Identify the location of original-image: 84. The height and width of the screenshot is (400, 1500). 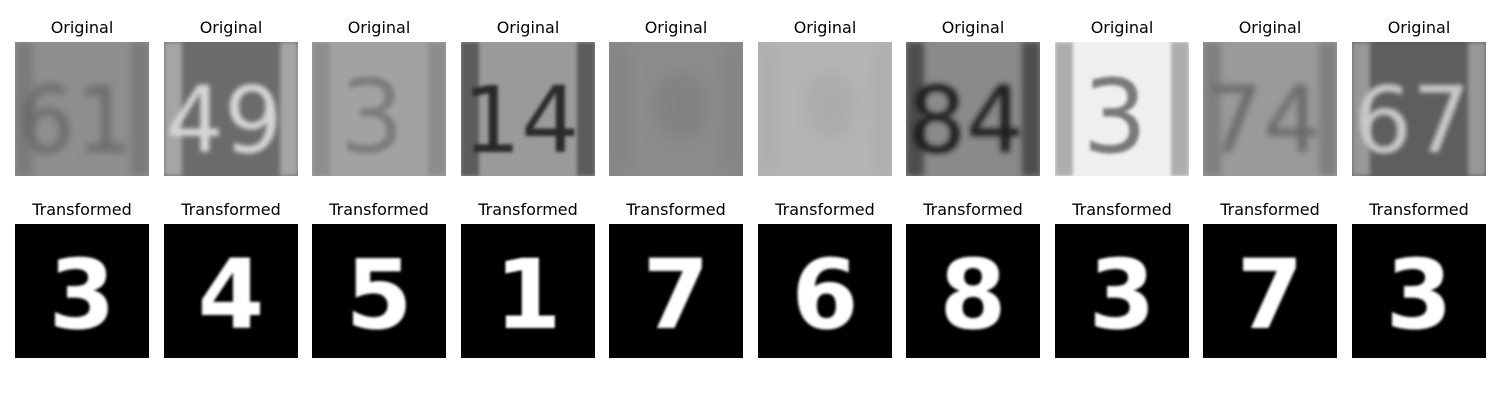
(973, 109).